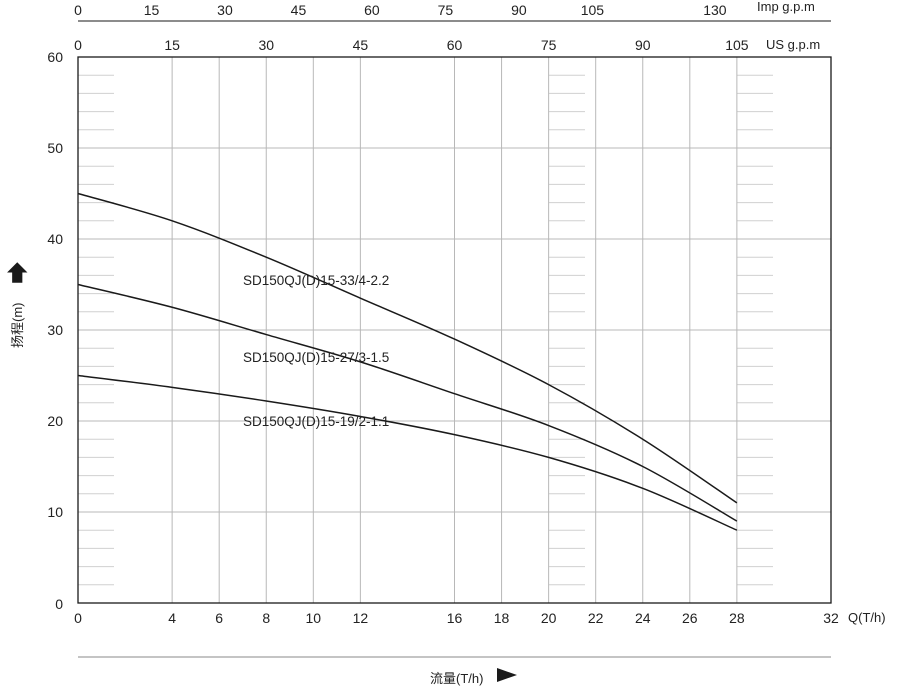  Describe the element at coordinates (55, 57) in the screenshot. I see `y-tick-label: 60` at that location.